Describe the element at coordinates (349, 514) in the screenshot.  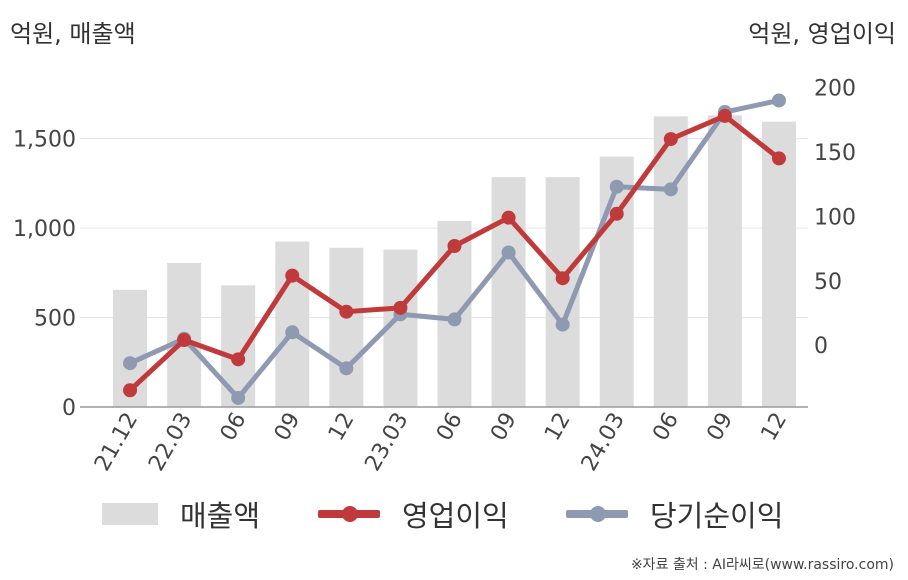
I see `legend-line-swatch-operating` at that location.